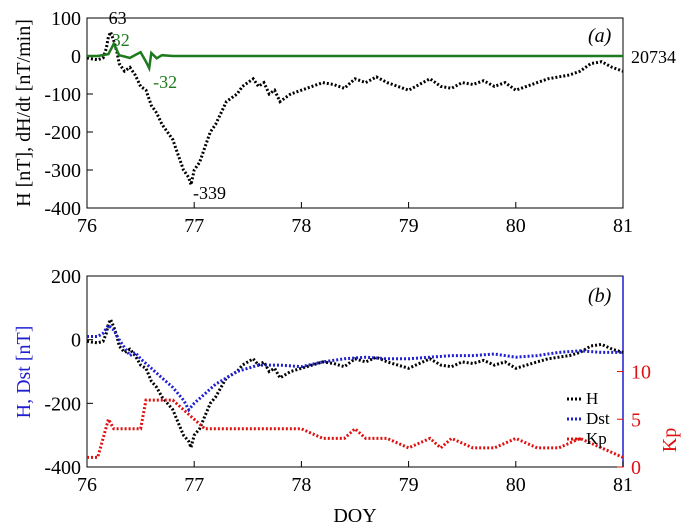 The height and width of the screenshot is (529, 691). Describe the element at coordinates (66, 277) in the screenshot. I see `y-tick-label: 200` at that location.